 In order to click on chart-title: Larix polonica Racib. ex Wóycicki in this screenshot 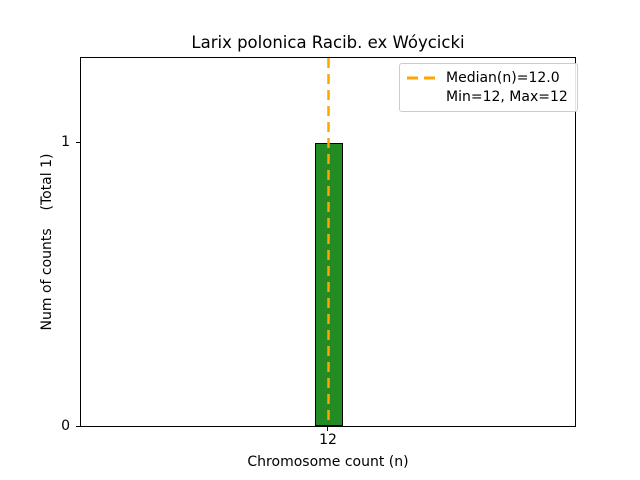, I will do `click(328, 42)`.